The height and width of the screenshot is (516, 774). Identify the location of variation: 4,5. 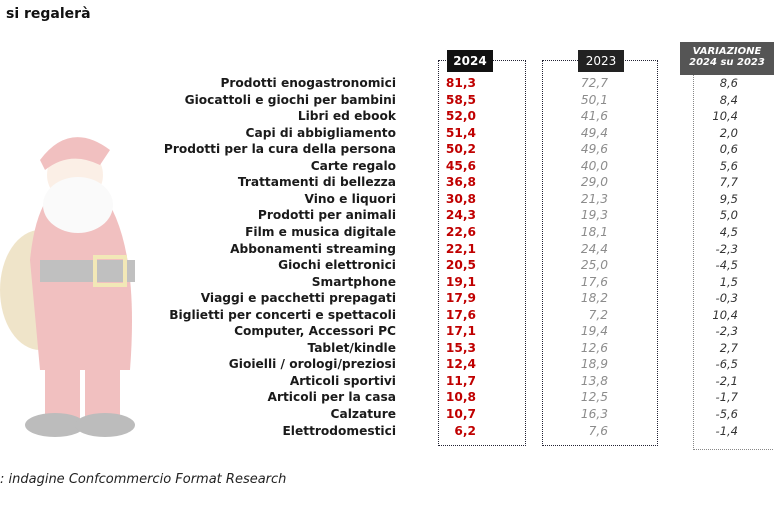
(728, 231).